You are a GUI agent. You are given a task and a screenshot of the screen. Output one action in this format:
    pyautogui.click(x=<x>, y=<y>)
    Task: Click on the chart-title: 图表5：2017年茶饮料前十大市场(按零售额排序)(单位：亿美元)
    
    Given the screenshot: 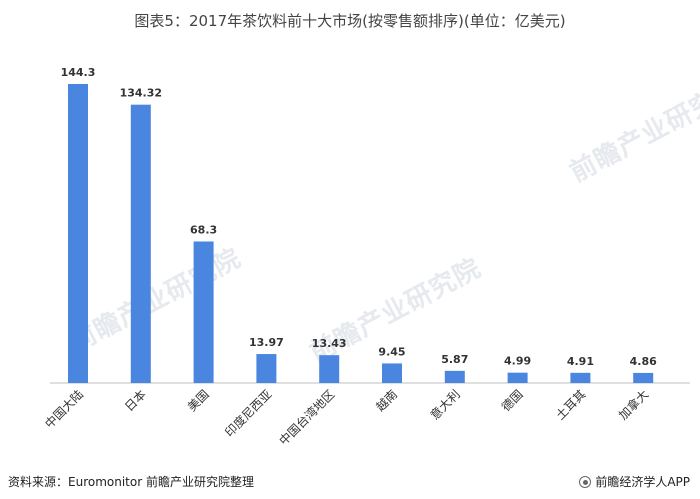 What is the action you would take?
    pyautogui.click(x=350, y=21)
    